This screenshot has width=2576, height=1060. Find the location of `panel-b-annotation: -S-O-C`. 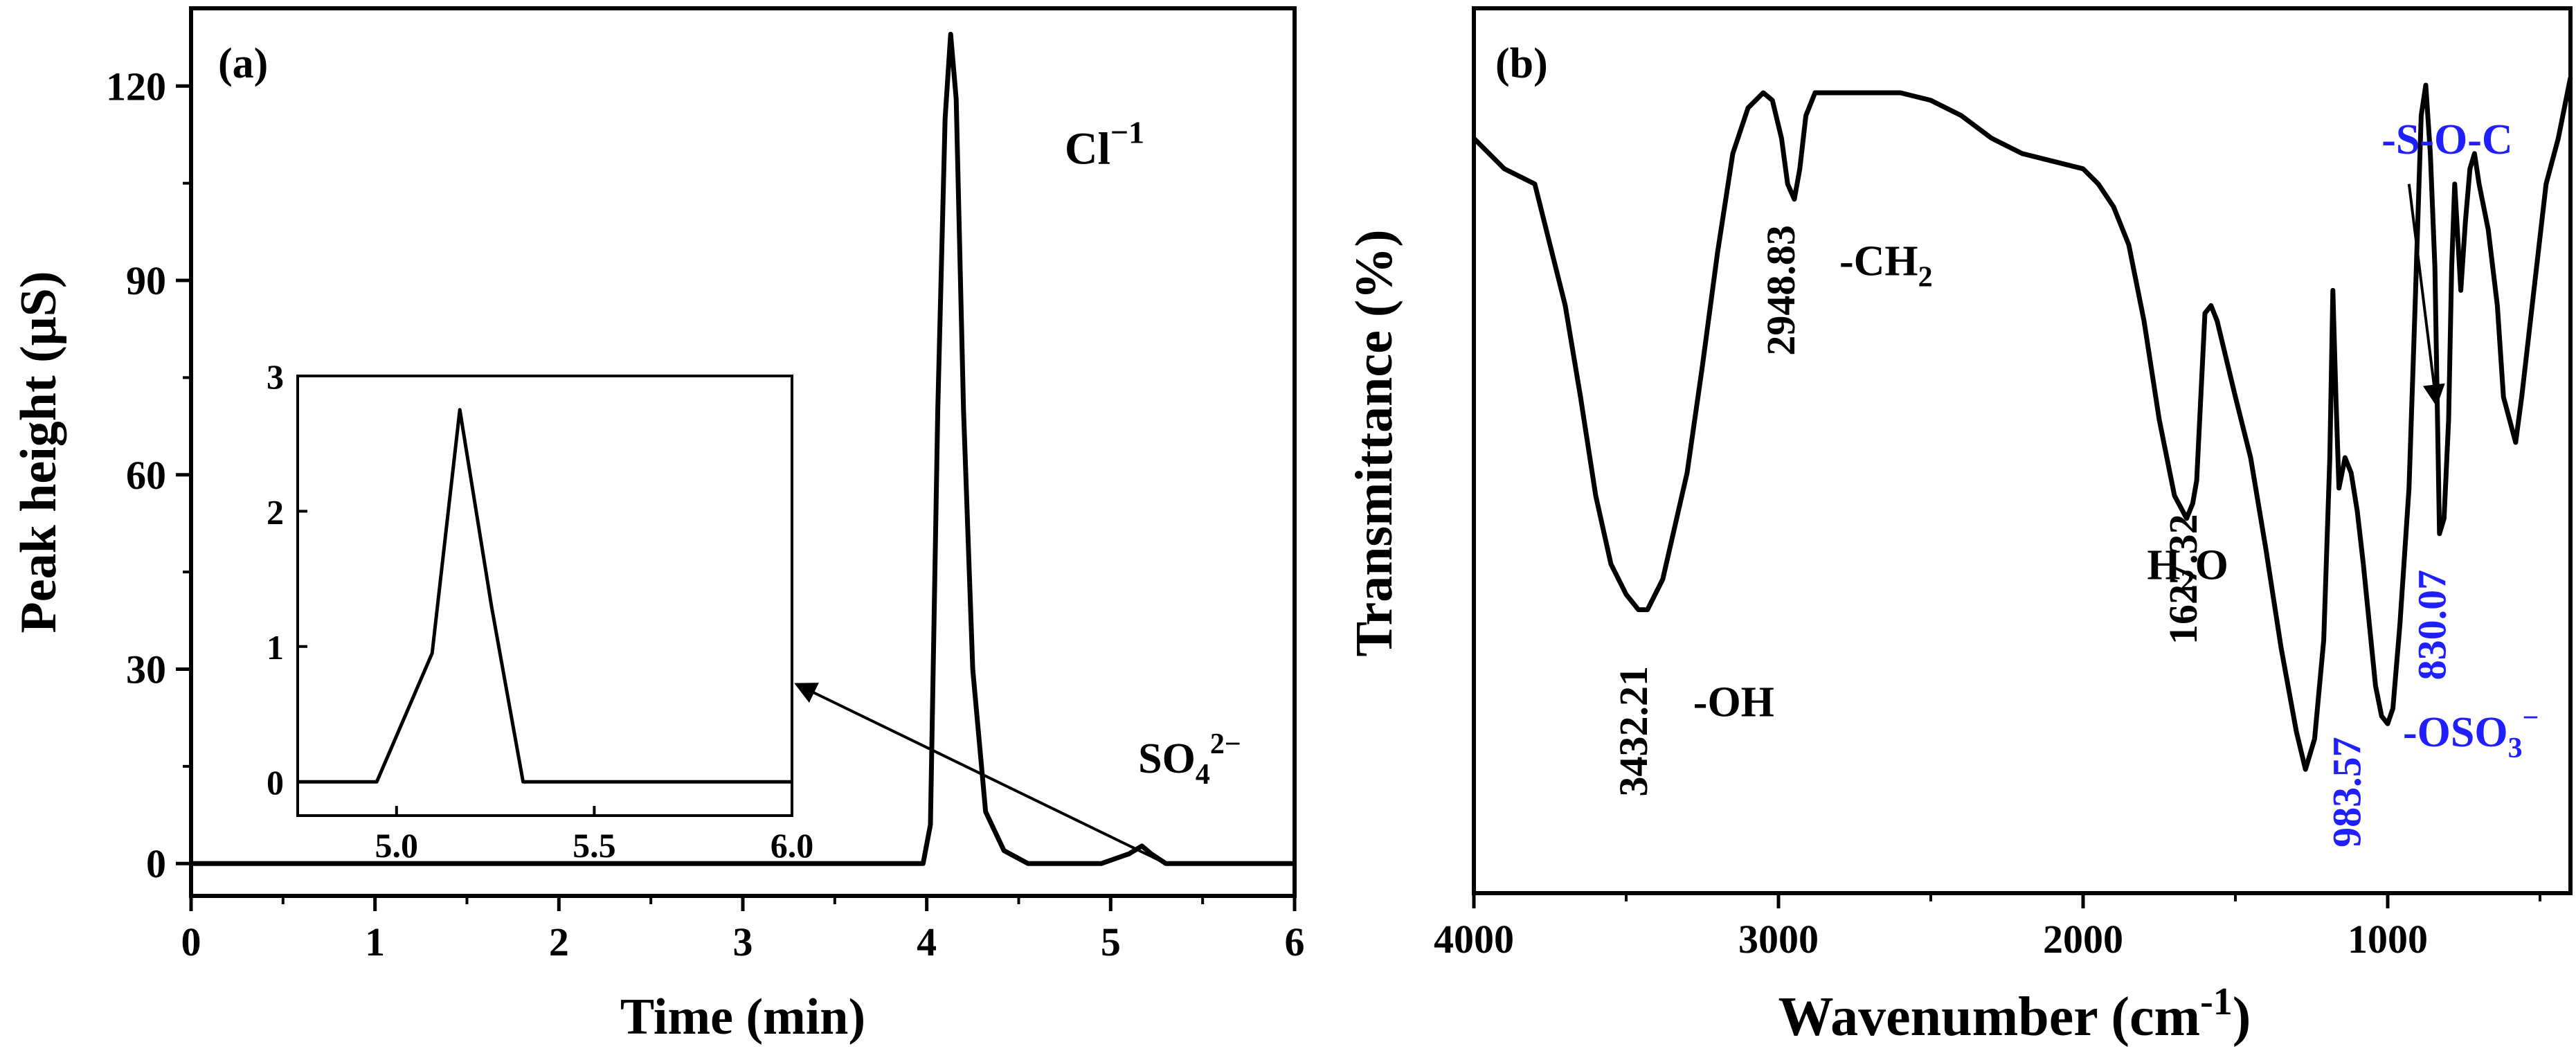

panel-b-annotation: -S-O-C is located at coordinates (2446, 139).